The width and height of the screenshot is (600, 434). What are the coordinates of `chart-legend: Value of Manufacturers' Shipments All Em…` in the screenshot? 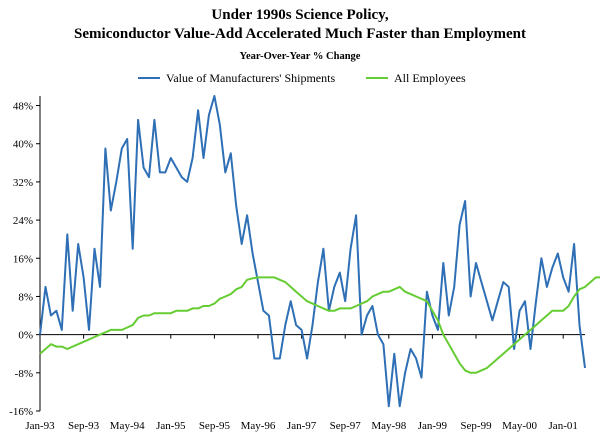 It's located at (300, 78).